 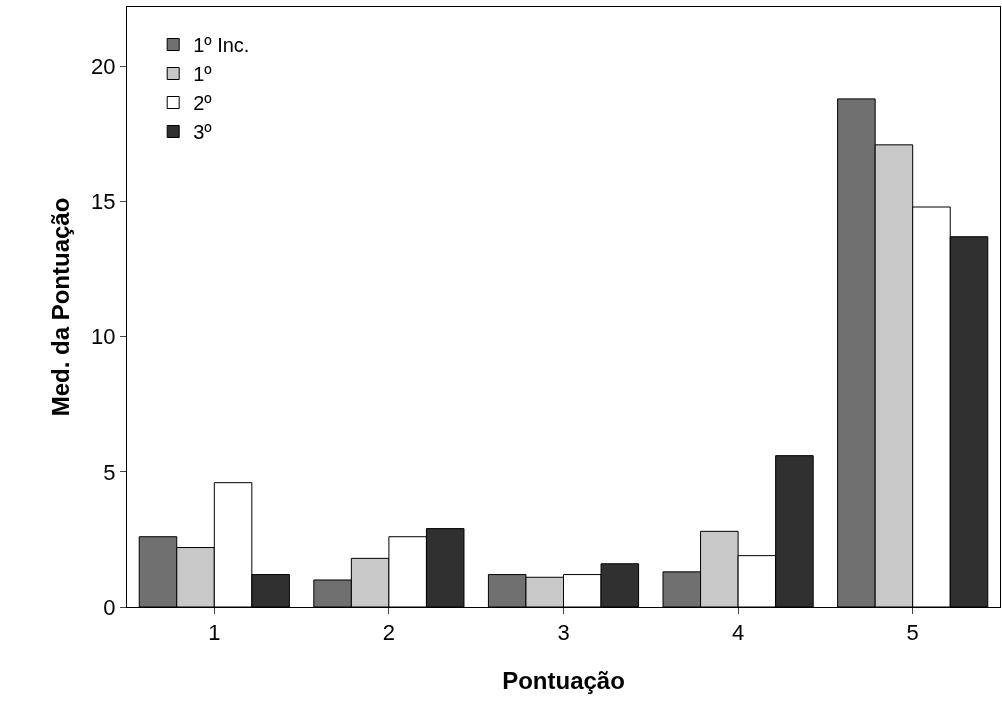 I want to click on x-tick-label: 3, so click(x=563, y=633).